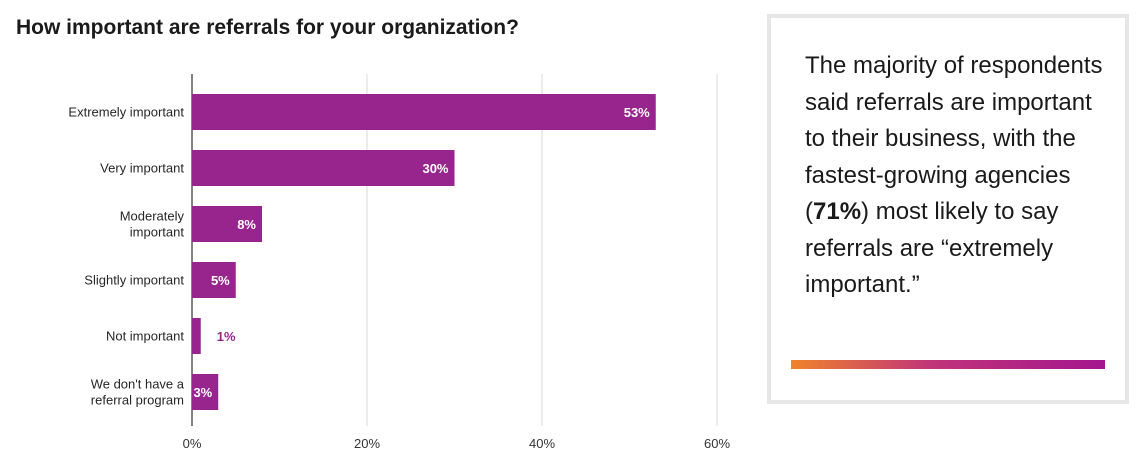 The height and width of the screenshot is (476, 1146). I want to click on data-label: 53%, so click(637, 112).